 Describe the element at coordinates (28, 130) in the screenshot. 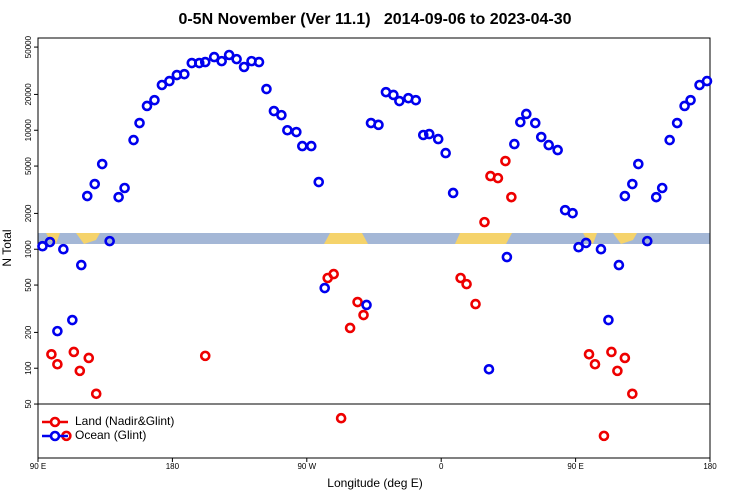

I see `y-tick-label: 10000` at that location.